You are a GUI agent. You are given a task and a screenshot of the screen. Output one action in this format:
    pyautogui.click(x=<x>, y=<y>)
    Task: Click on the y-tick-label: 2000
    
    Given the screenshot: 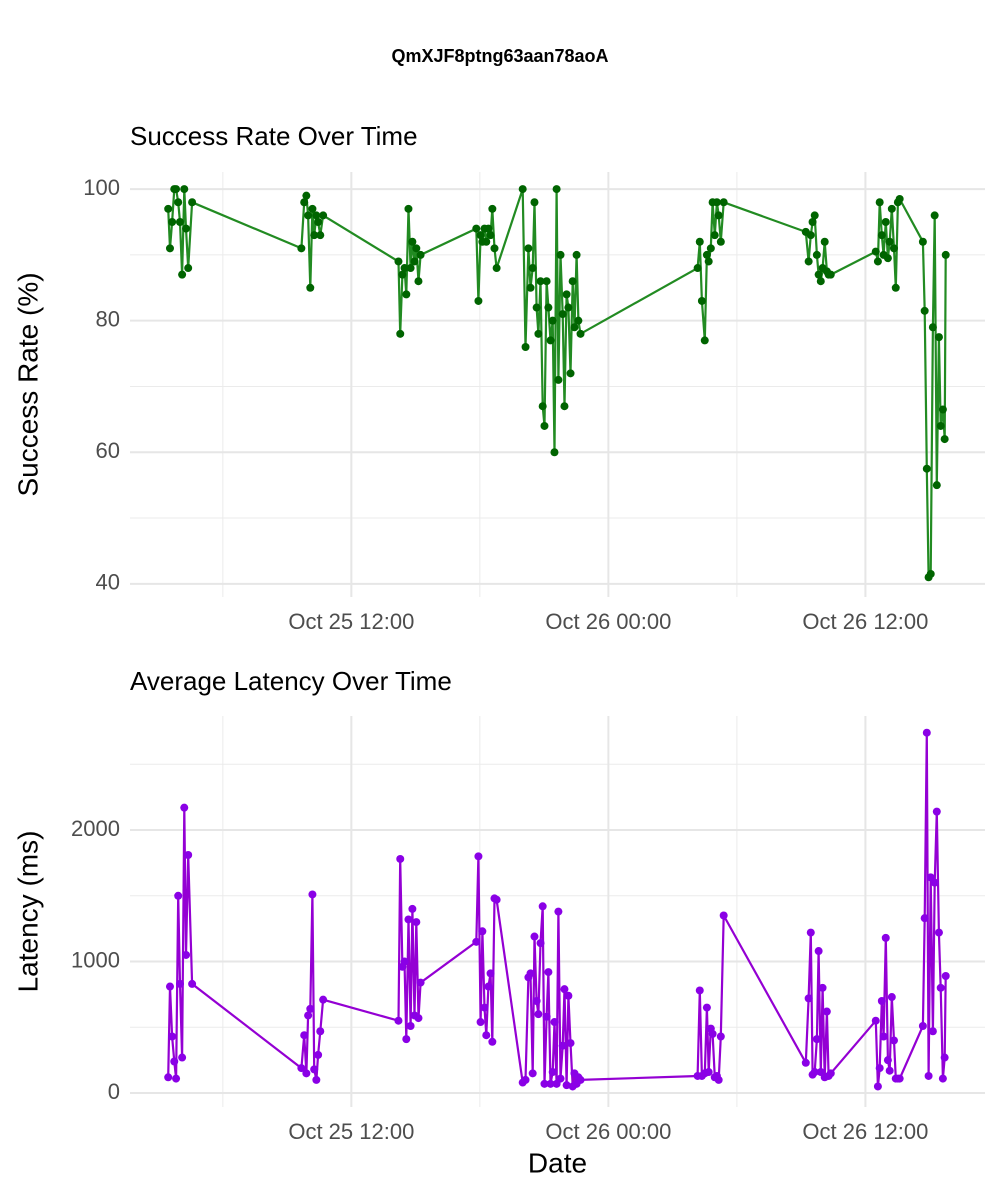 What is the action you would take?
    pyautogui.click(x=95, y=828)
    